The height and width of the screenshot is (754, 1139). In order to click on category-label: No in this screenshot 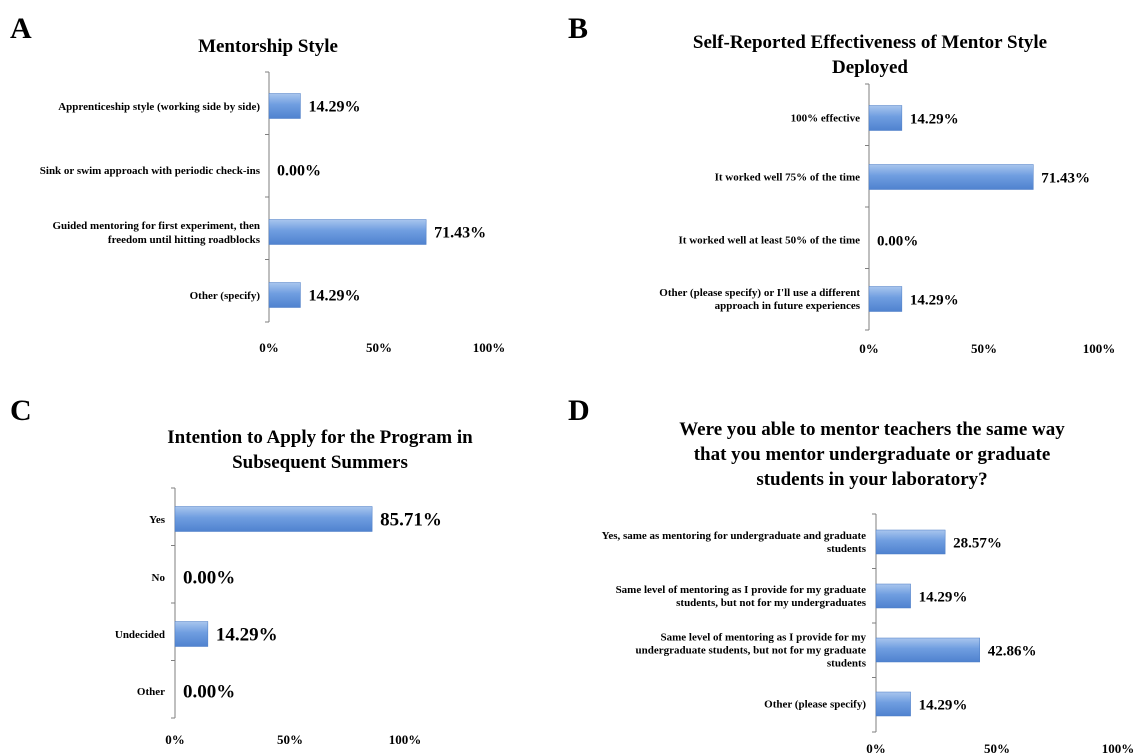, I will do `click(159, 578)`.